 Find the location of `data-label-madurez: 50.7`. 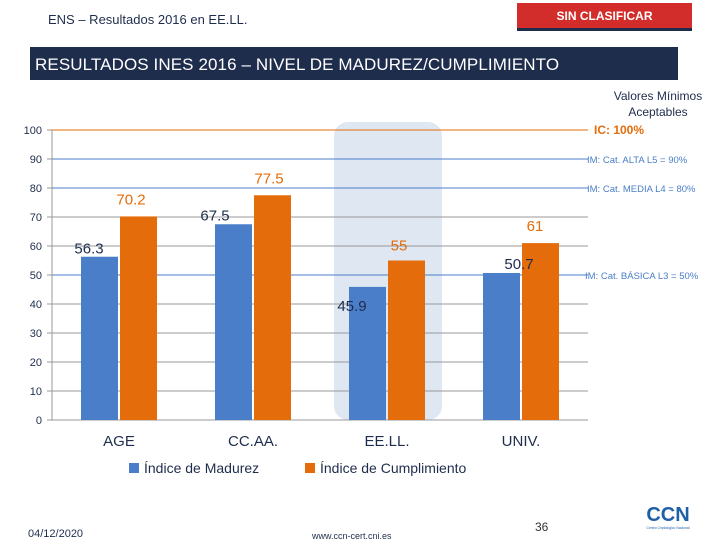

data-label-madurez: 50.7 is located at coordinates (518, 264).